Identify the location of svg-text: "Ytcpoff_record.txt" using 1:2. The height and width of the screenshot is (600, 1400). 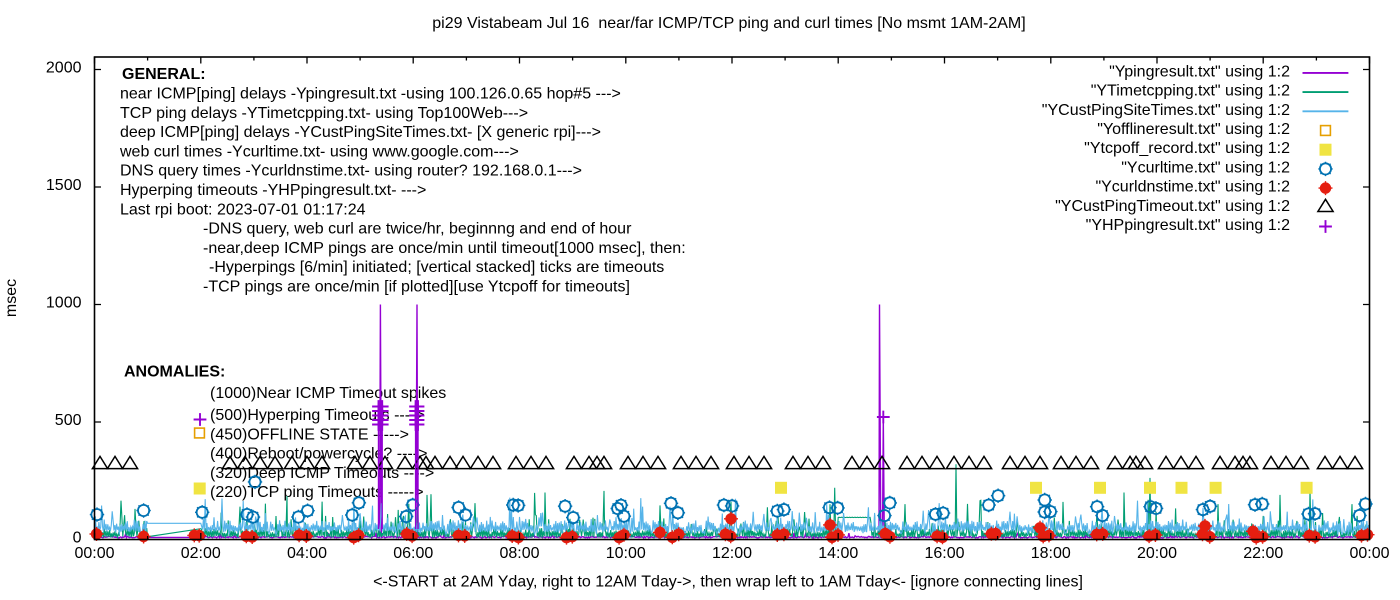
(1187, 148).